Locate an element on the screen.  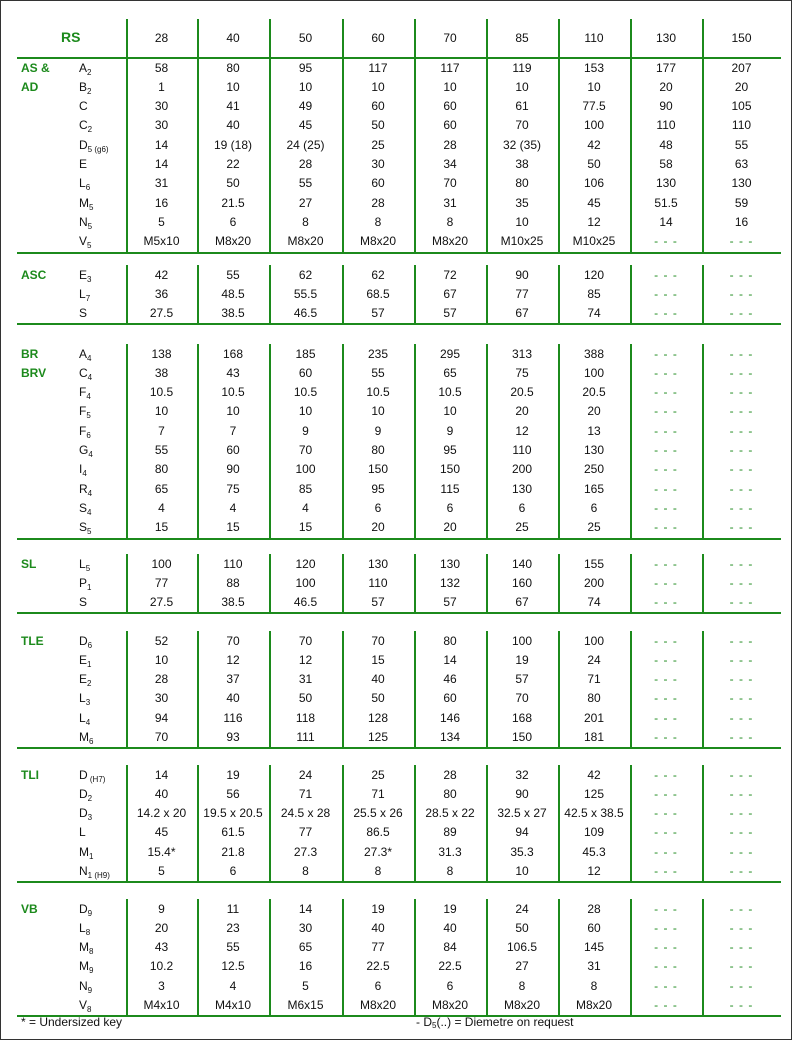
table-cell: M4x10 is located at coordinates (233, 1005).